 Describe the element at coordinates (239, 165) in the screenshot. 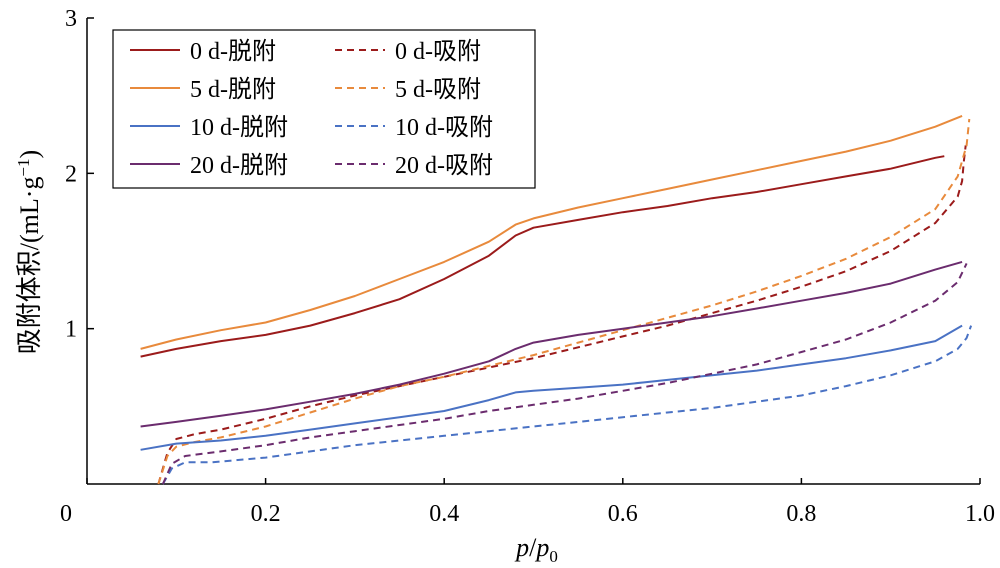

I see `legend-label-6: 20 d-脱附` at that location.